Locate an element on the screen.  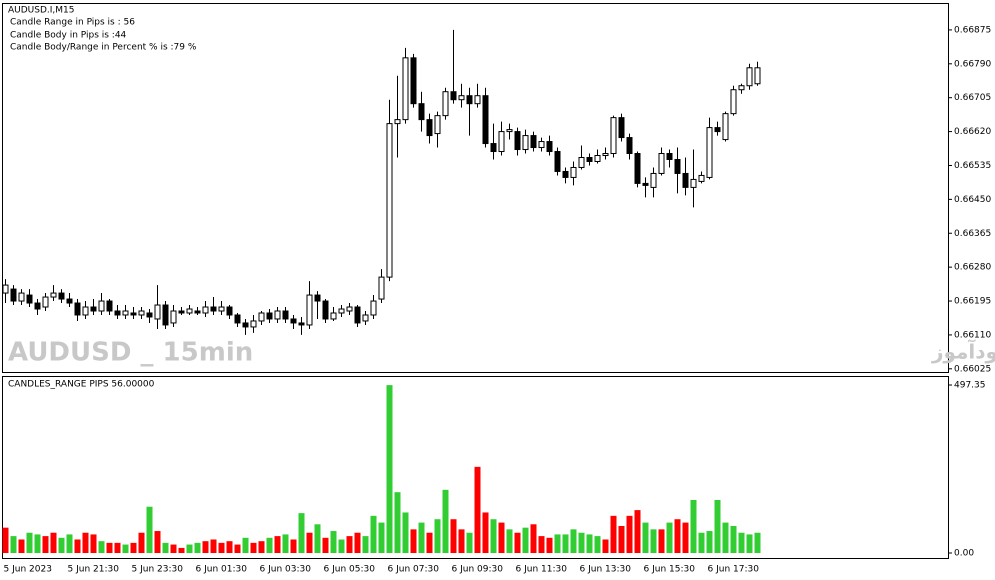
annotation: Candle Range in Pips is : 56 is located at coordinates (72, 23).